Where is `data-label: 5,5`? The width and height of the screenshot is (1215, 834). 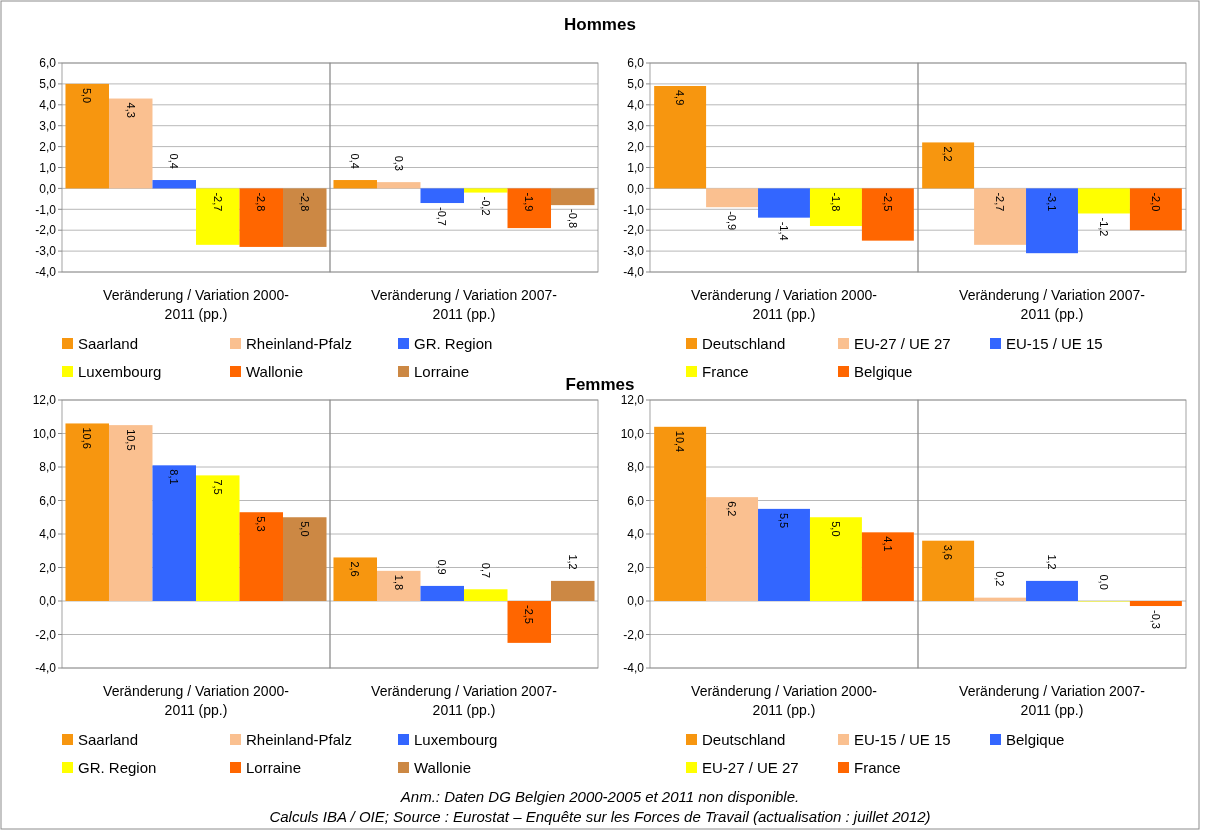
data-label: 5,5 is located at coordinates (784, 520).